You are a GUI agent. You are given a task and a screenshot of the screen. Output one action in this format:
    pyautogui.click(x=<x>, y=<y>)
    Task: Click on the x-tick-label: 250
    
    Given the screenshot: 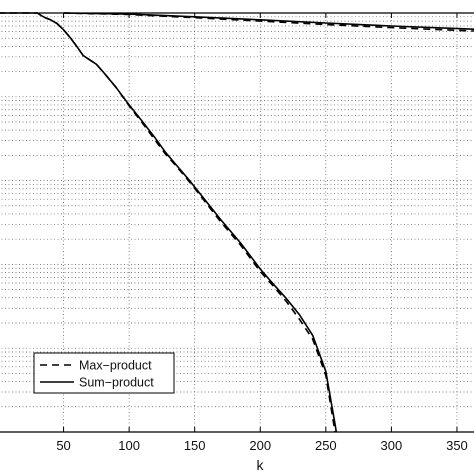 What is the action you would take?
    pyautogui.click(x=326, y=445)
    